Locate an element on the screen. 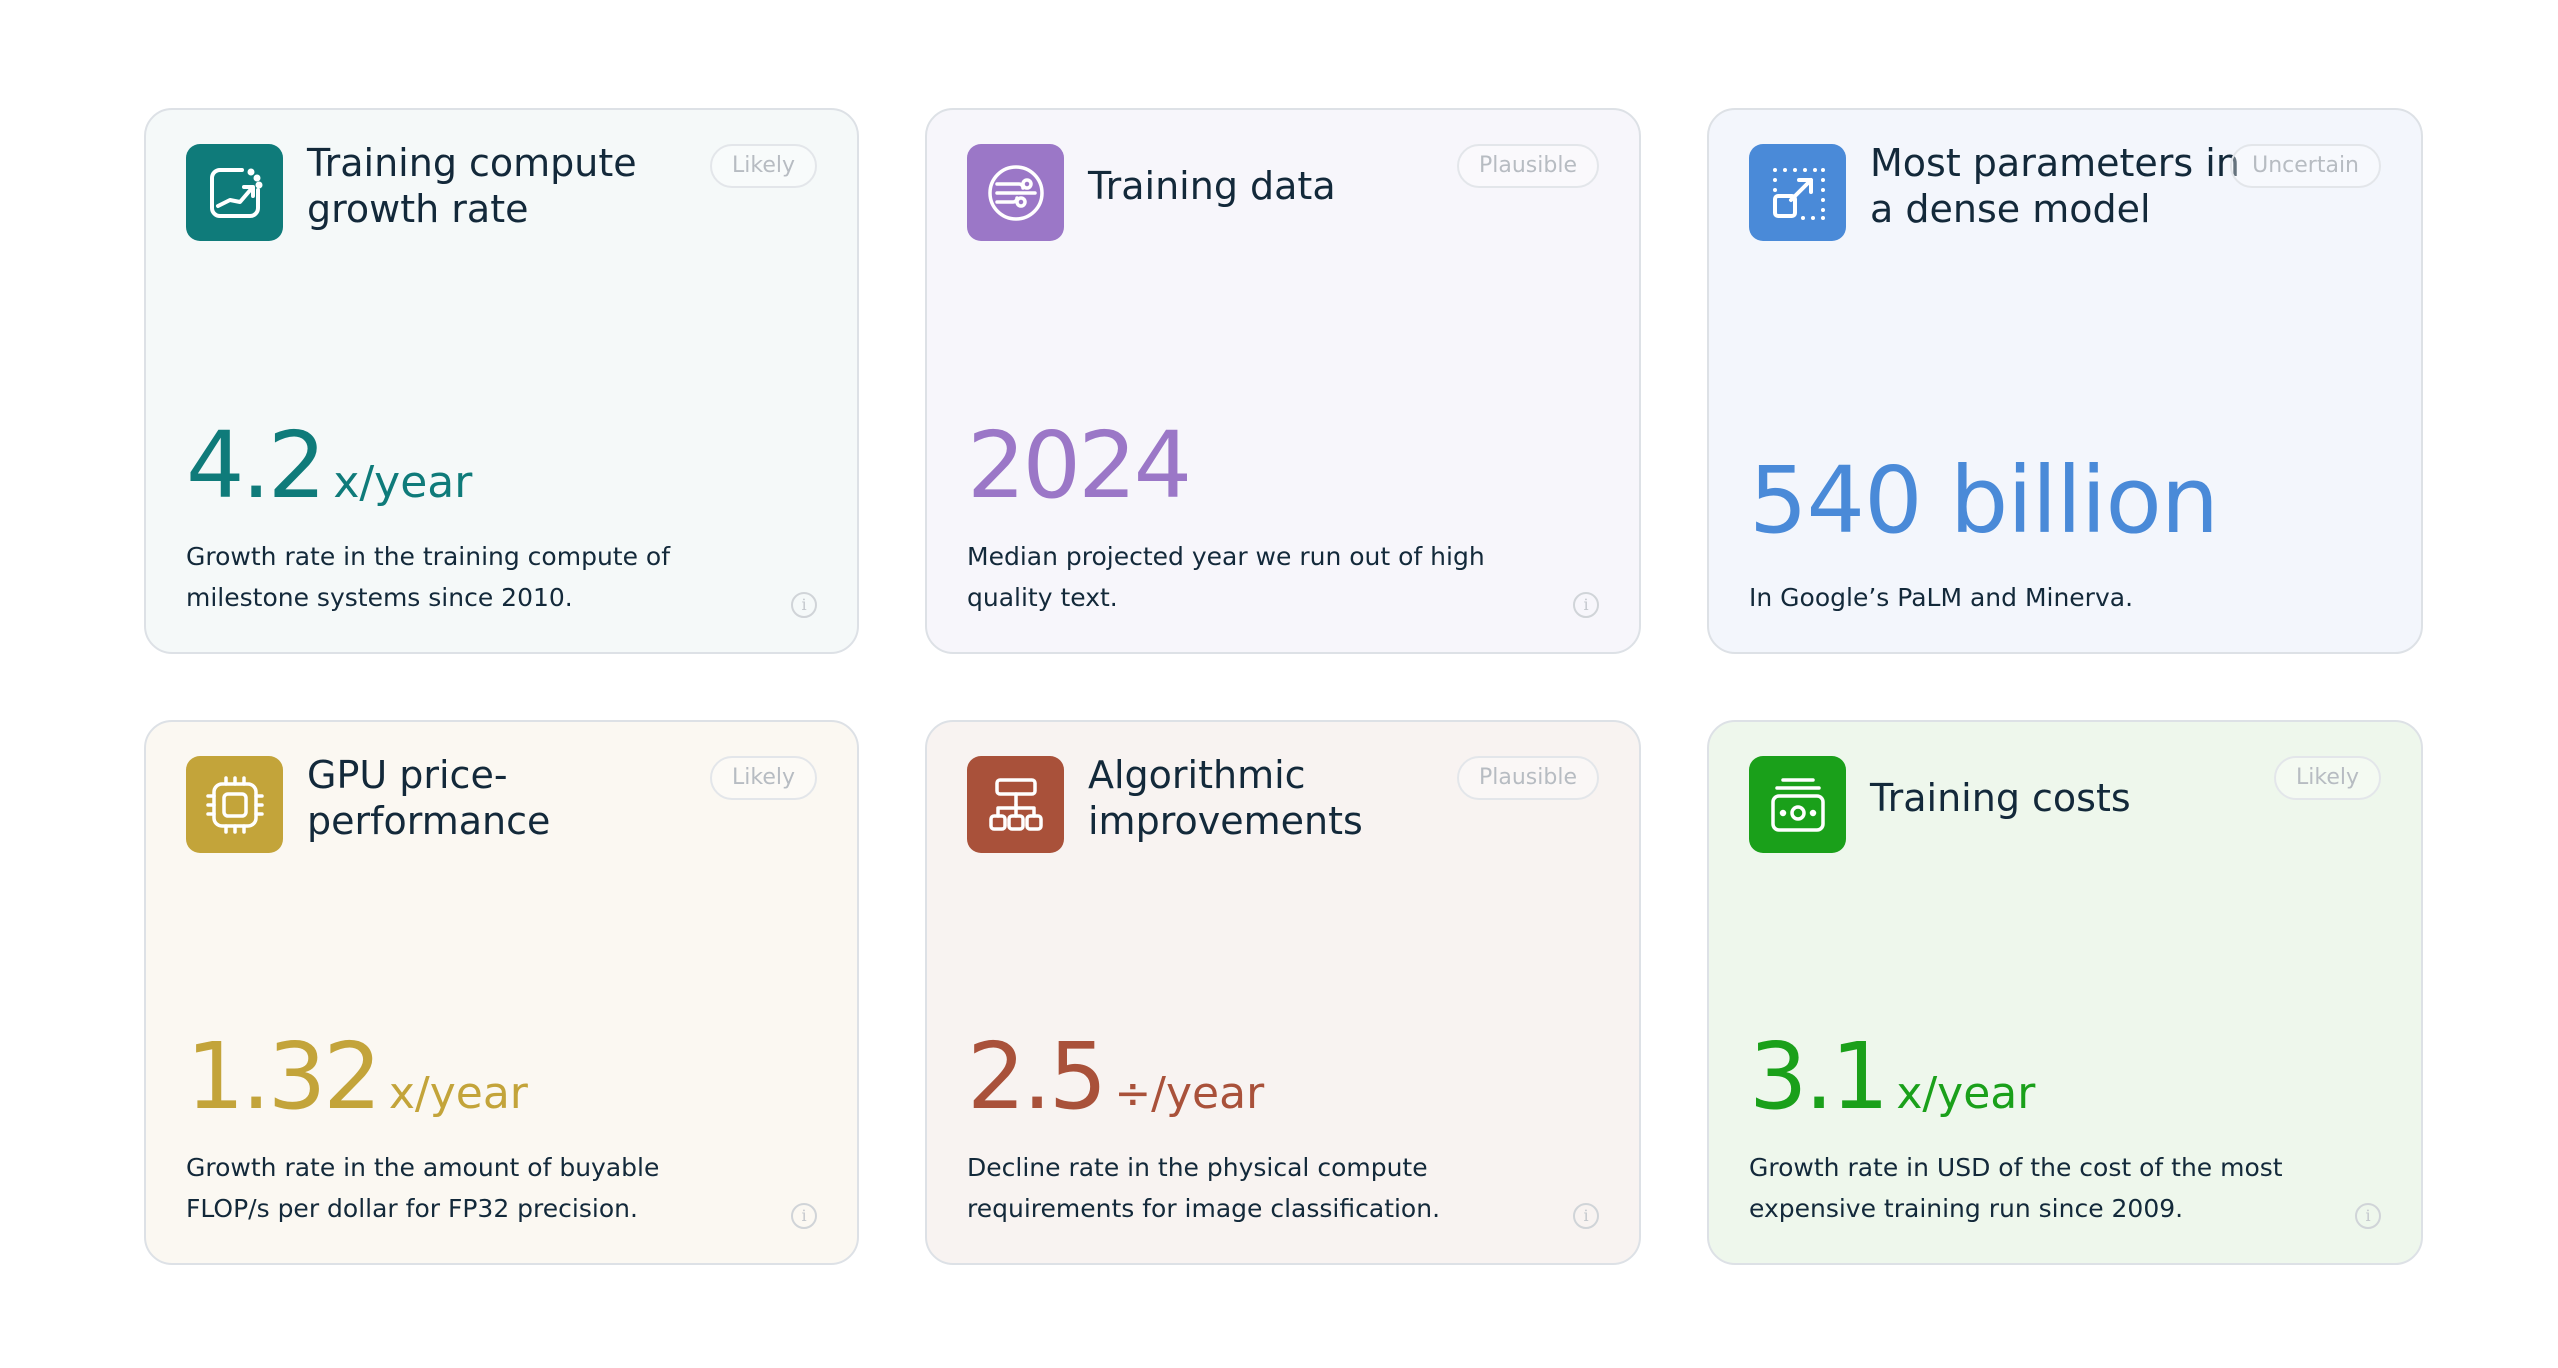 This screenshot has width=2558, height=1368. metric-value: 540 billion is located at coordinates (1984, 500).